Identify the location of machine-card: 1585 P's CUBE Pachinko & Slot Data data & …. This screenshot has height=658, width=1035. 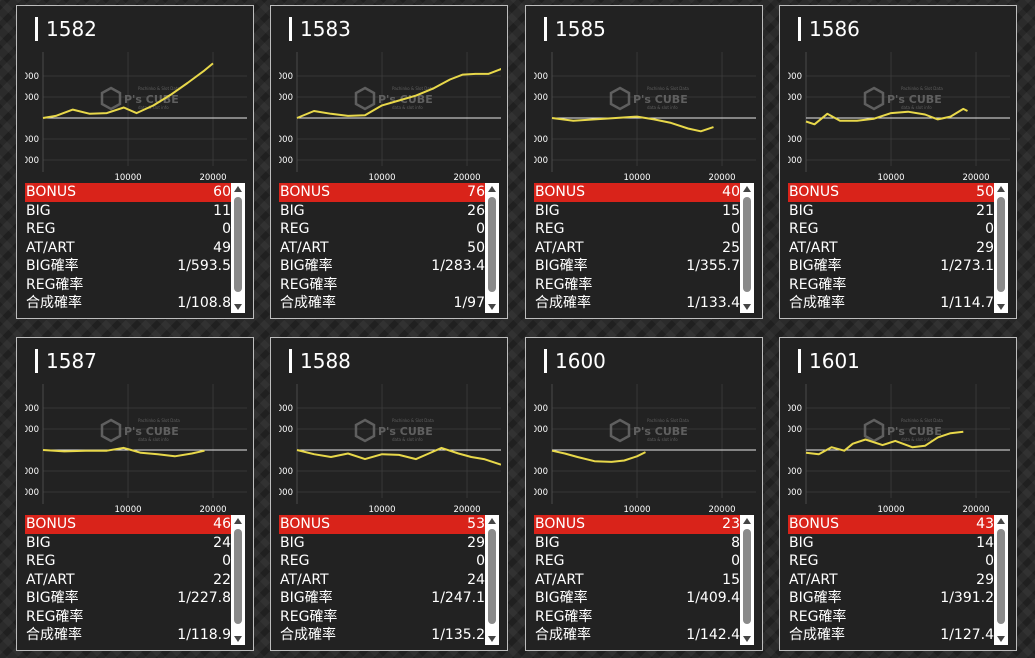
(644, 162).